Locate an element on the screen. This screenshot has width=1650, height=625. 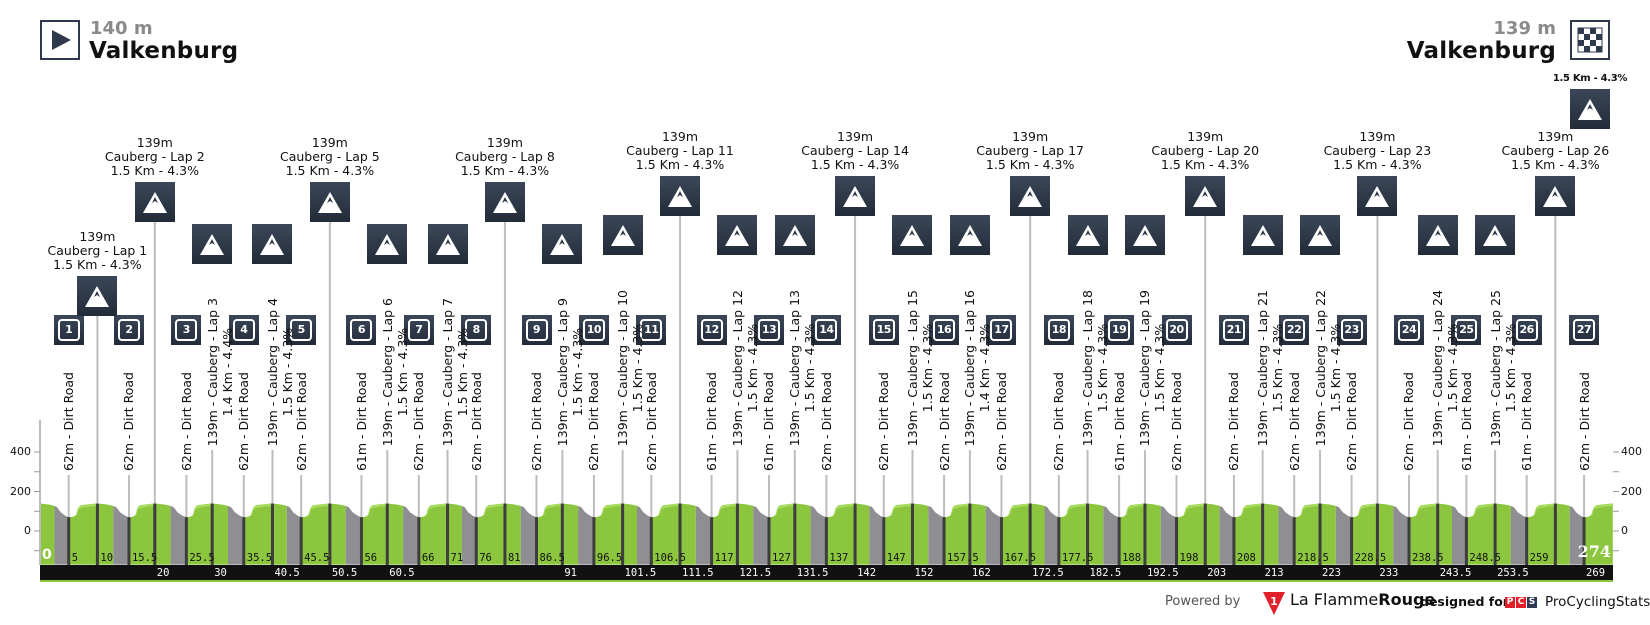
sector-number-badge: 15 is located at coordinates (883, 330).